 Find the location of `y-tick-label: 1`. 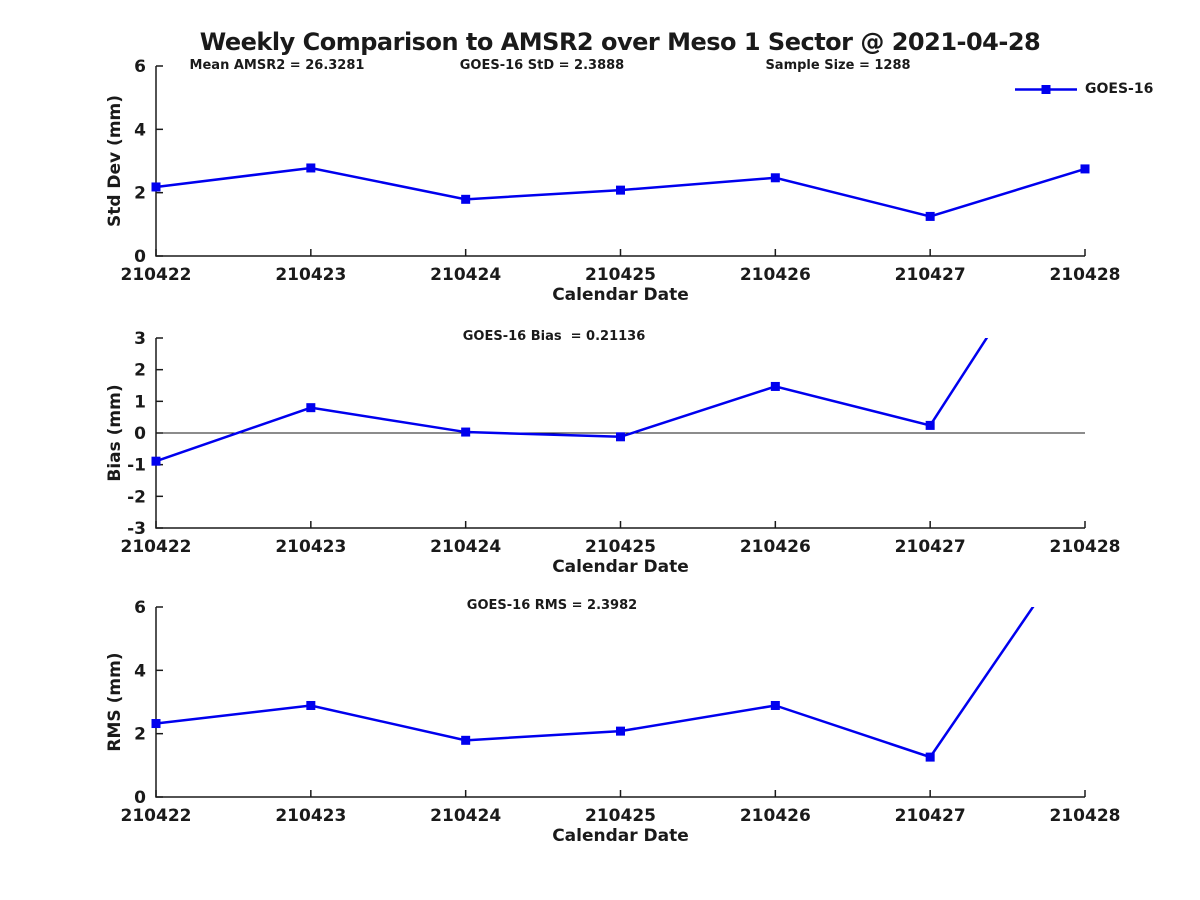

y-tick-label: 1 is located at coordinates (140, 402).